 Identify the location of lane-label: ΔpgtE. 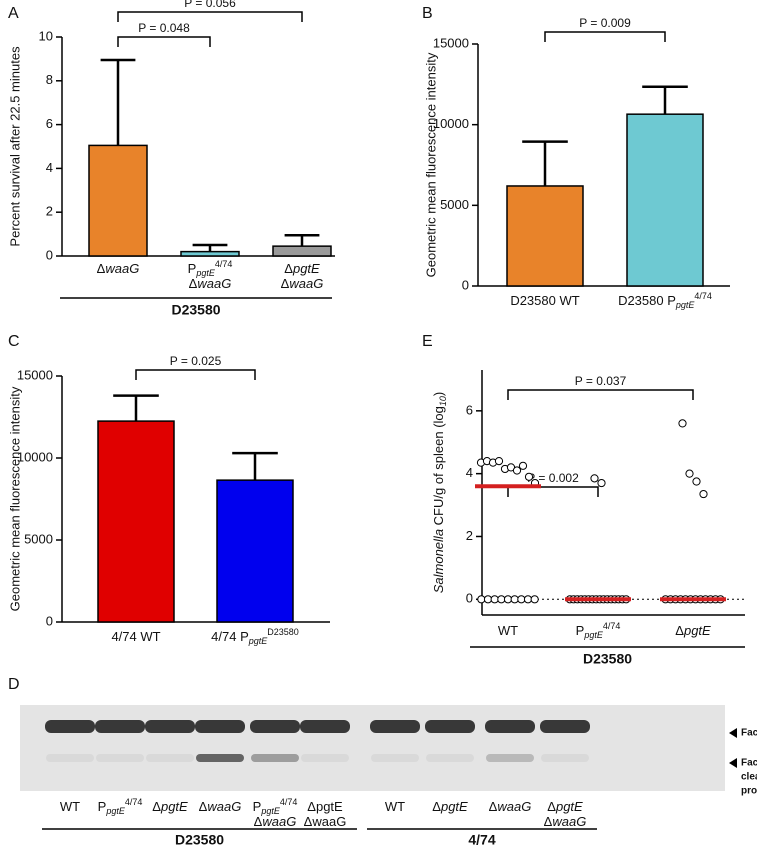
(450, 806).